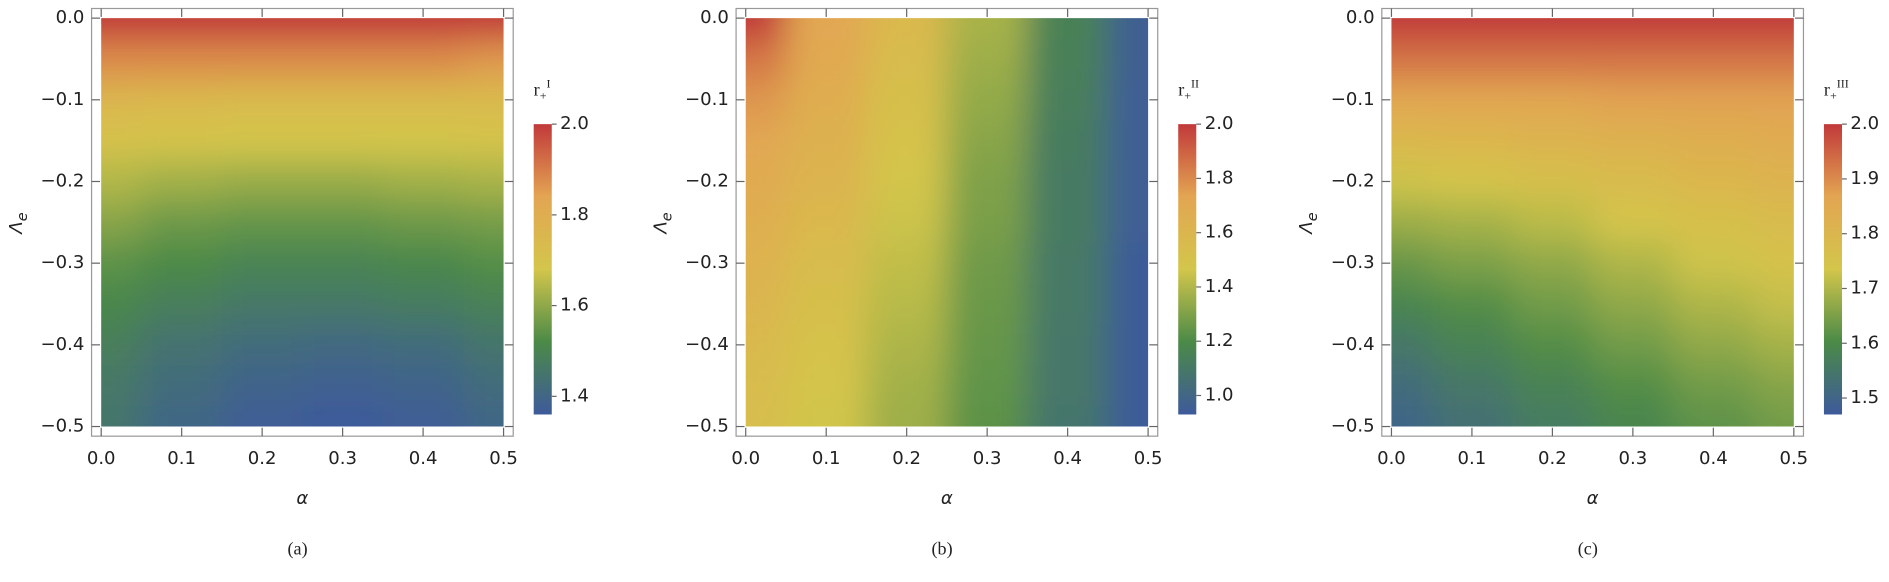 This screenshot has width=1889, height=582. Describe the element at coordinates (1219, 340) in the screenshot. I see `colorbar-tick-label: 1.2` at that location.